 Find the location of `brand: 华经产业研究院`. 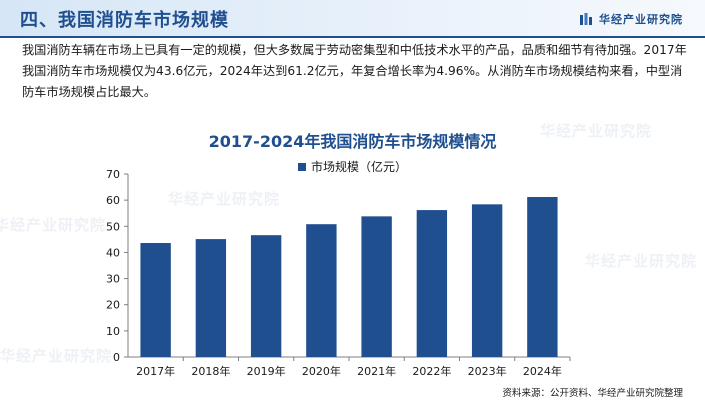

brand: 华经产业研究院 is located at coordinates (631, 19).